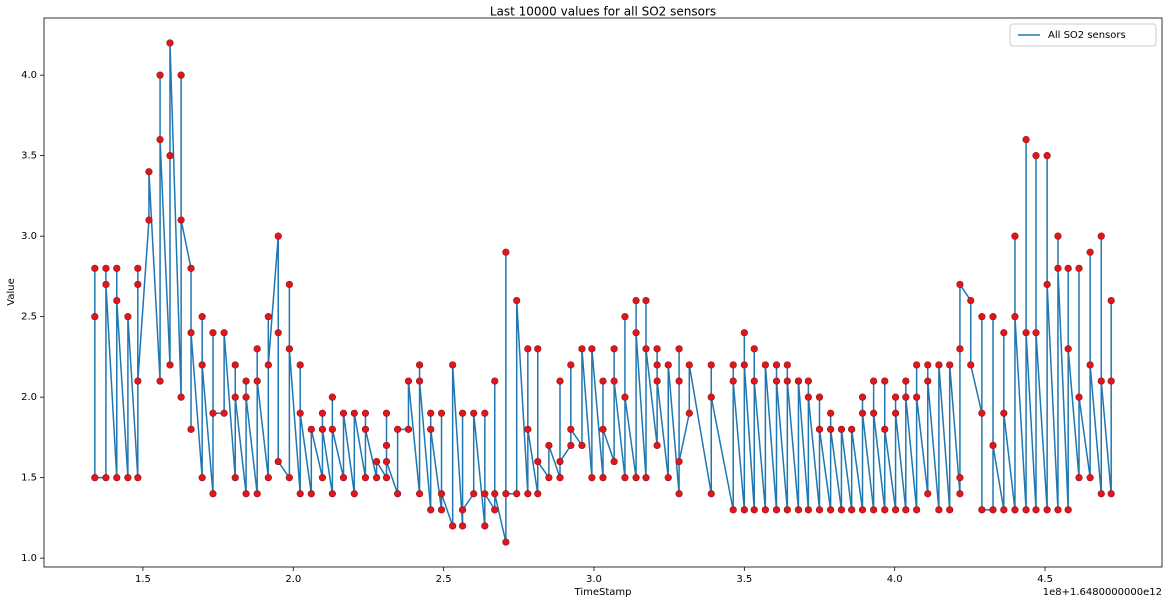 The height and width of the screenshot is (604, 1167). I want to click on x-tick-label: 1.5, so click(143, 579).